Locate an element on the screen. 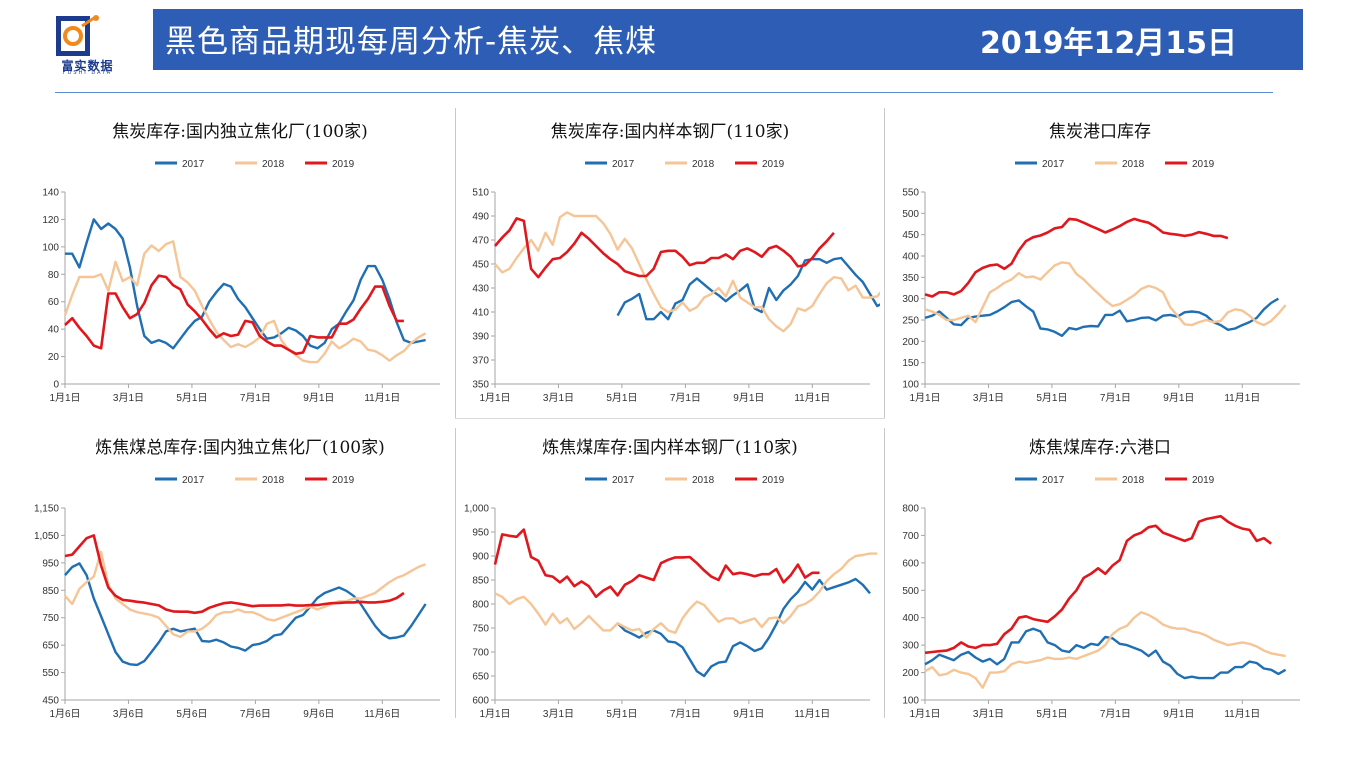  y-tick-label: 550 is located at coordinates (50, 673).